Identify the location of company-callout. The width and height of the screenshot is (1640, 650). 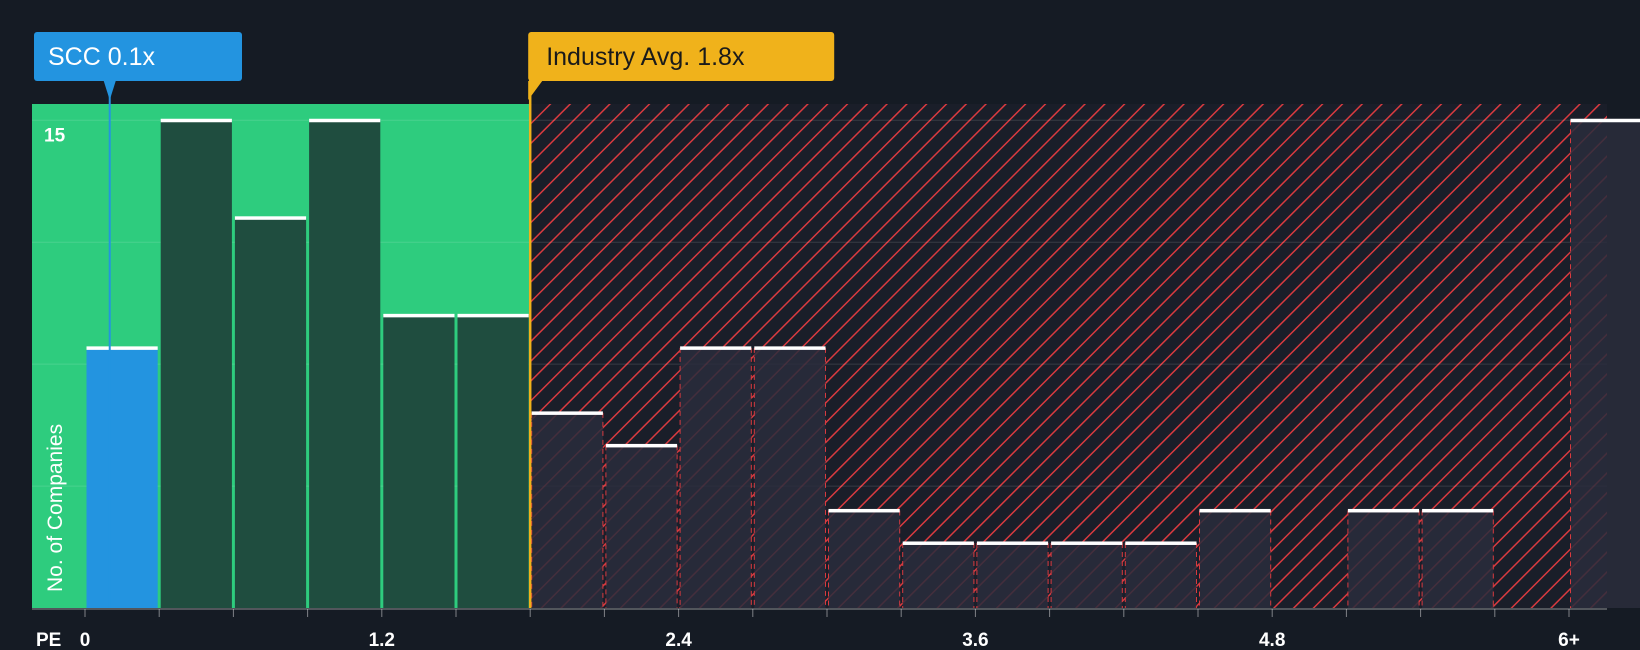
(138, 56).